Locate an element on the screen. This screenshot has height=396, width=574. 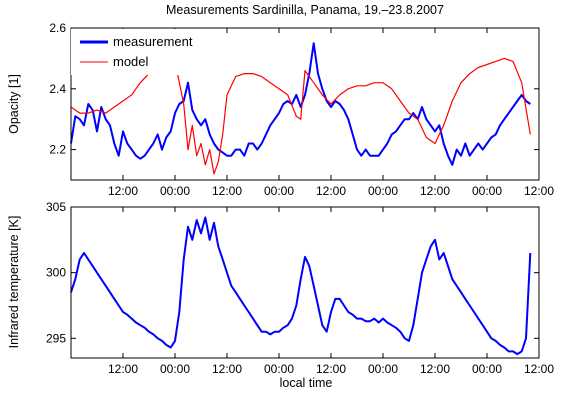
opacity-y-axis-label: Opacity [1] is located at coordinates (14, 104).